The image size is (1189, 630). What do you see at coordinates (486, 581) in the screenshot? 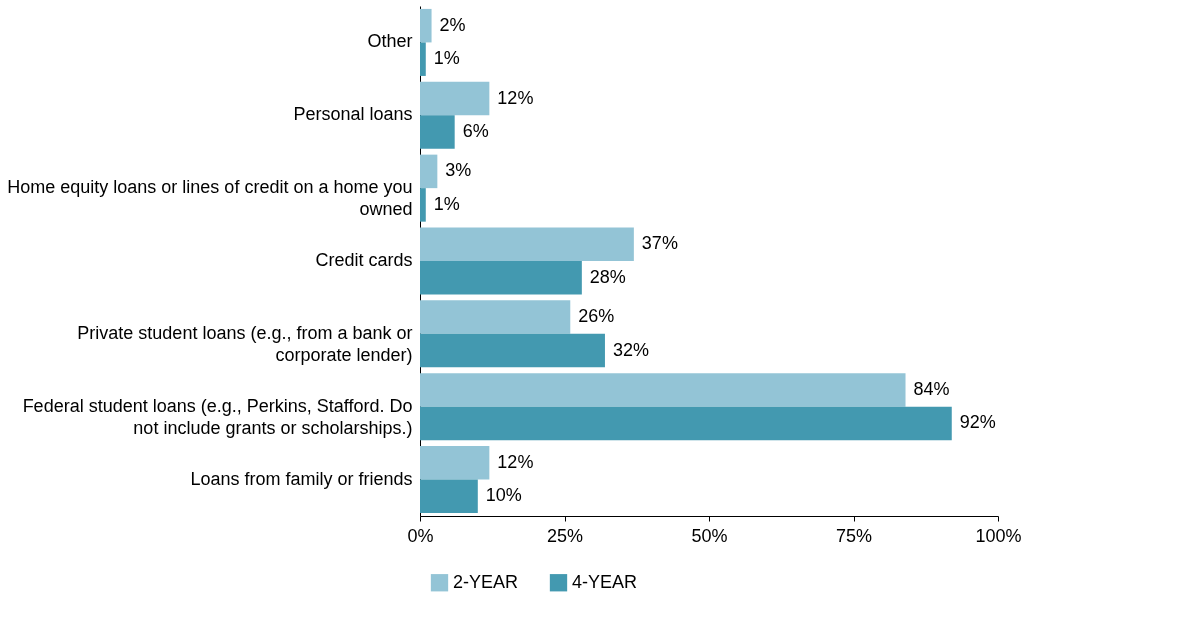
I see `legend-label: 2-YEAR` at bounding box center [486, 581].